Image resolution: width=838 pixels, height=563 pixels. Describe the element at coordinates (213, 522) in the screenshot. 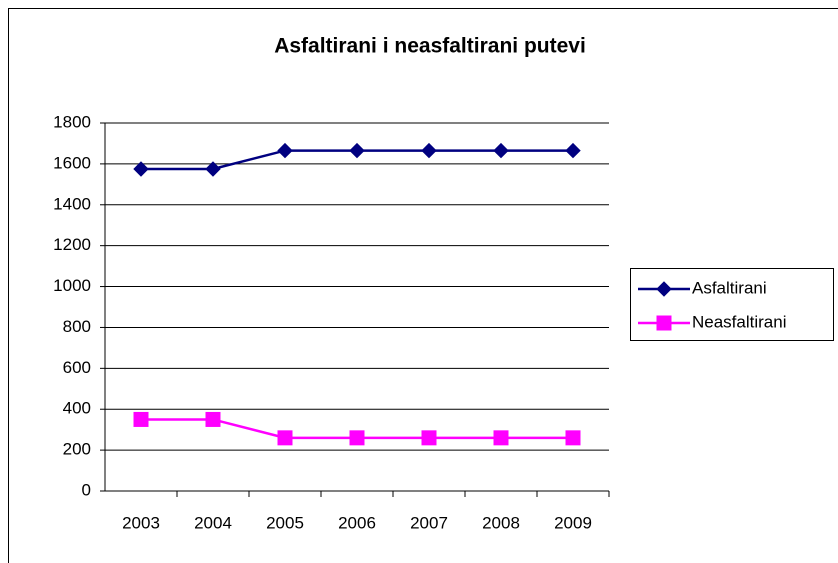

I see `x-tick-label: 2004` at that location.